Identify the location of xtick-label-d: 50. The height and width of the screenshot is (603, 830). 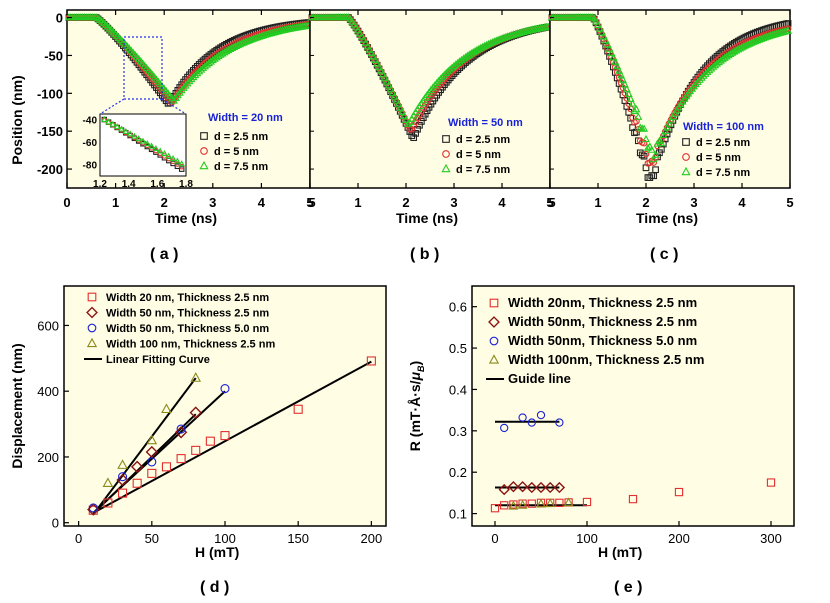
(152, 538).